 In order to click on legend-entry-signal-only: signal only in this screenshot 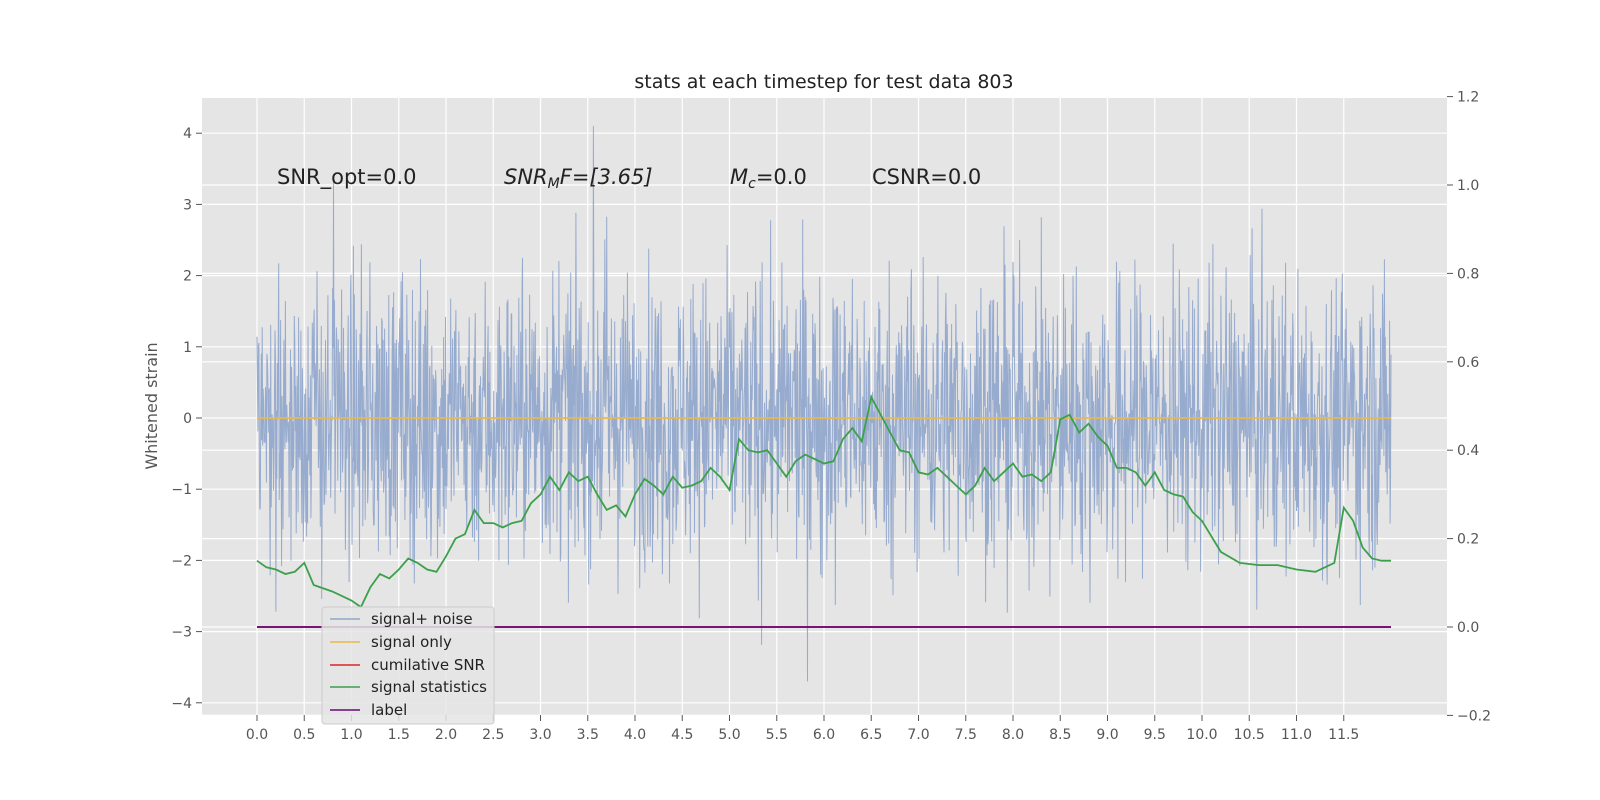, I will do `click(391, 642)`.